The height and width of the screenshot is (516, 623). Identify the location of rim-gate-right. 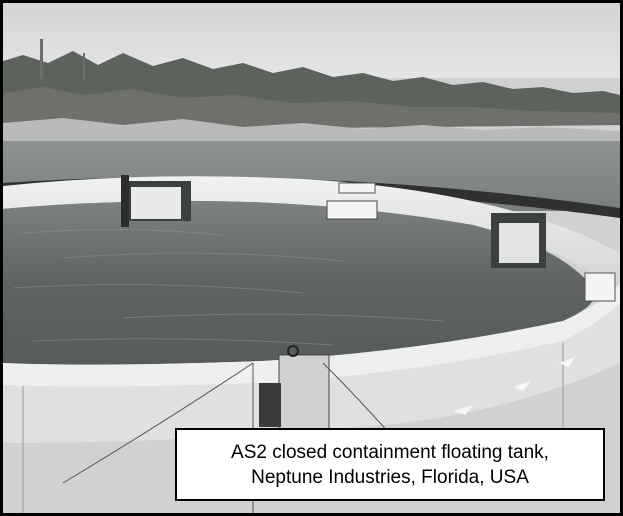
(518, 240).